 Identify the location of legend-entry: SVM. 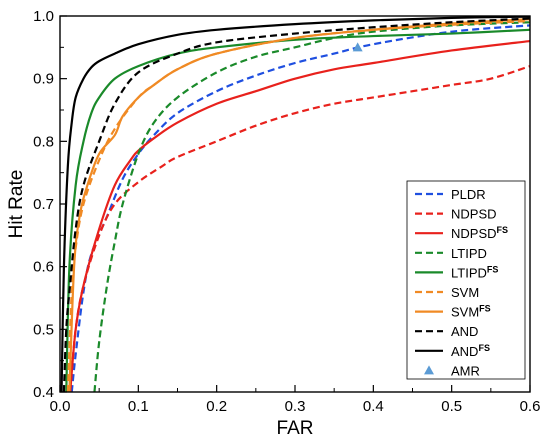
(447, 292).